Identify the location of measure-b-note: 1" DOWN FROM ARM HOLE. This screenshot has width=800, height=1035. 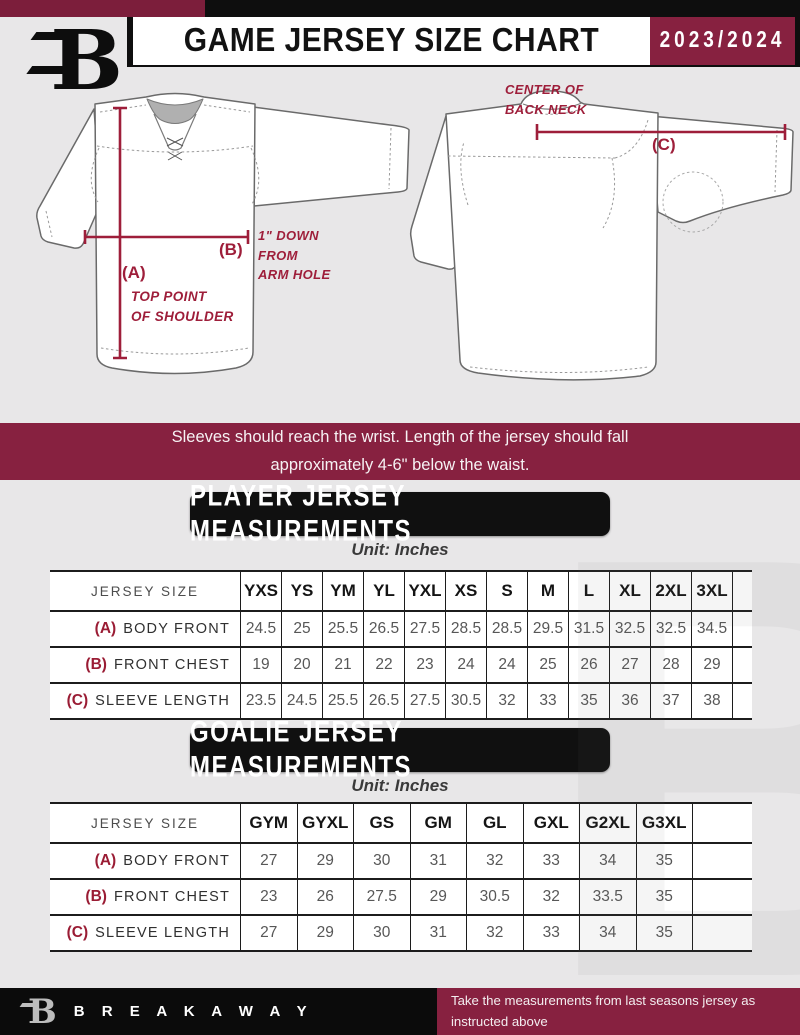
(294, 255).